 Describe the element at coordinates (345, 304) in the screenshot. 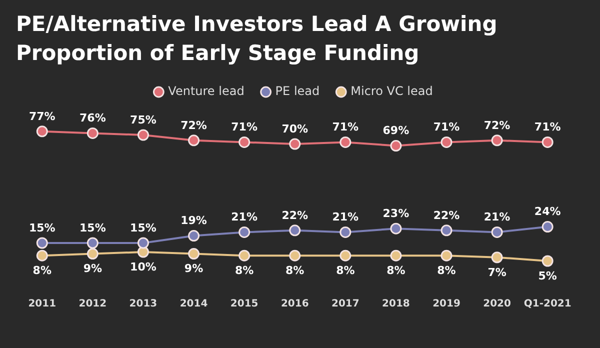

I see `x-tick-label: 2017` at that location.